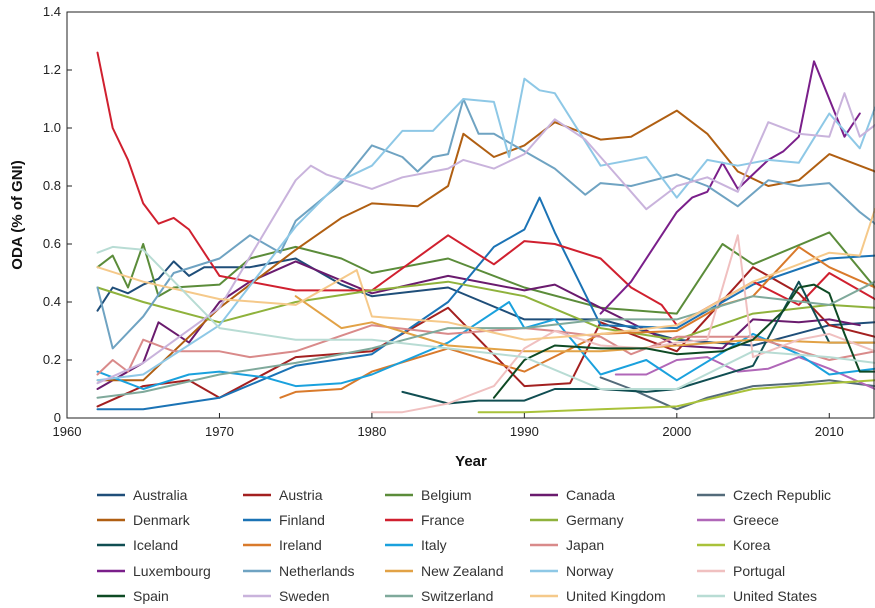 This screenshot has height=608, width=875. I want to click on legend-label-ireland: Ireland, so click(300, 545).